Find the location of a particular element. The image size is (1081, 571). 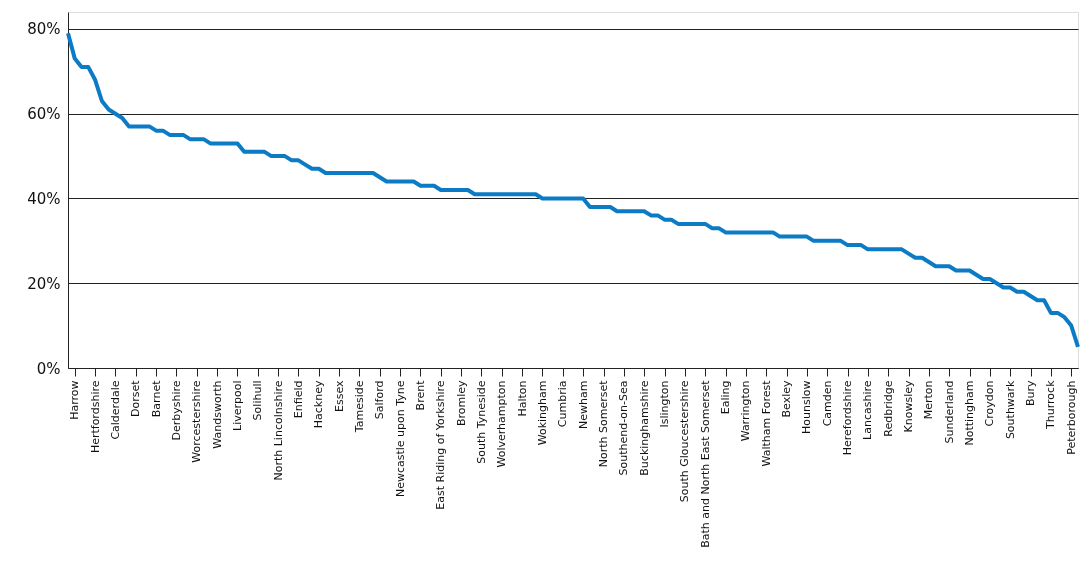

x-tick-label: Hertfordshire is located at coordinates (95, 417).